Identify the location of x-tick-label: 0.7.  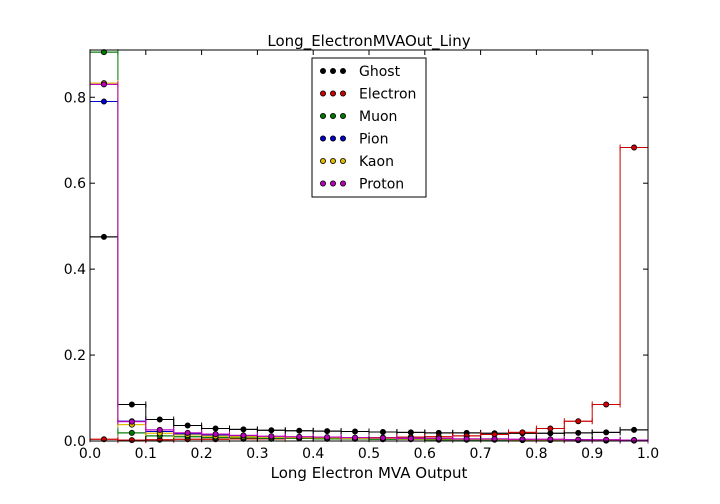
(480, 454).